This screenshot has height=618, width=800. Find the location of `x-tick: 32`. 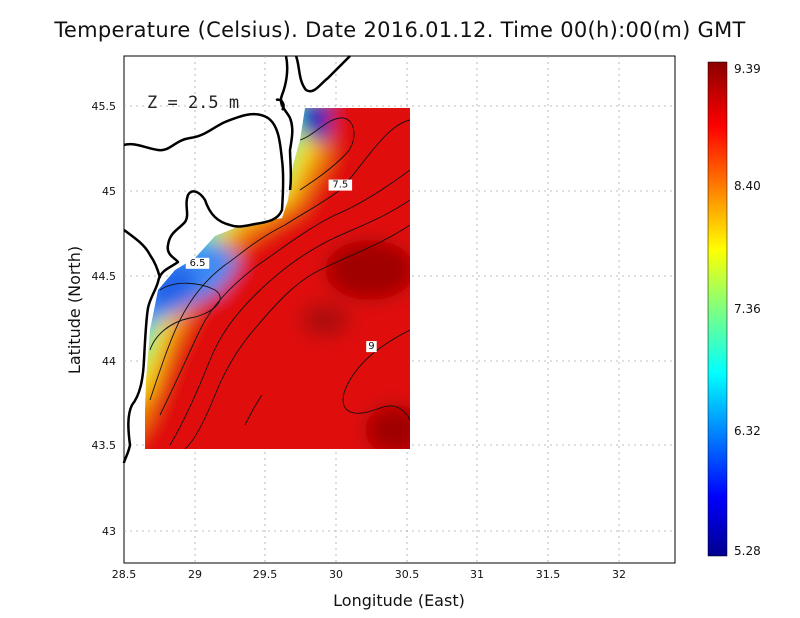

x-tick: 32 is located at coordinates (619, 574).